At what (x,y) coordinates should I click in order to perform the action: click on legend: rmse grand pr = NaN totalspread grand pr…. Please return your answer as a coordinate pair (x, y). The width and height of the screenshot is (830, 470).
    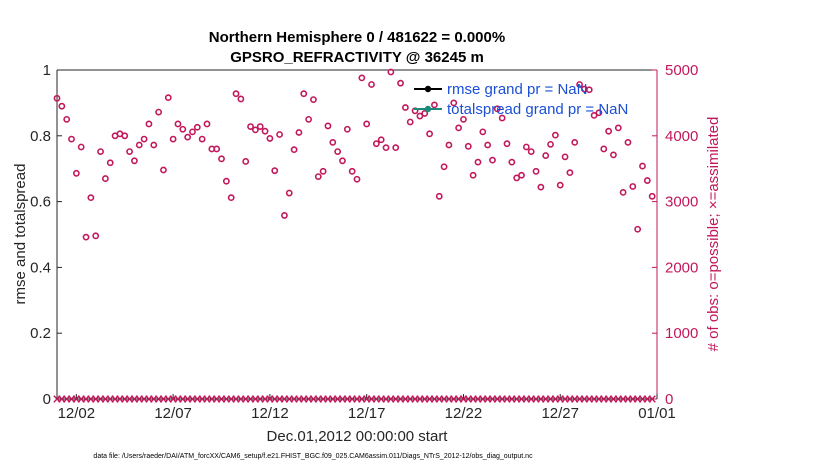
    Looking at the image, I should click on (521, 99).